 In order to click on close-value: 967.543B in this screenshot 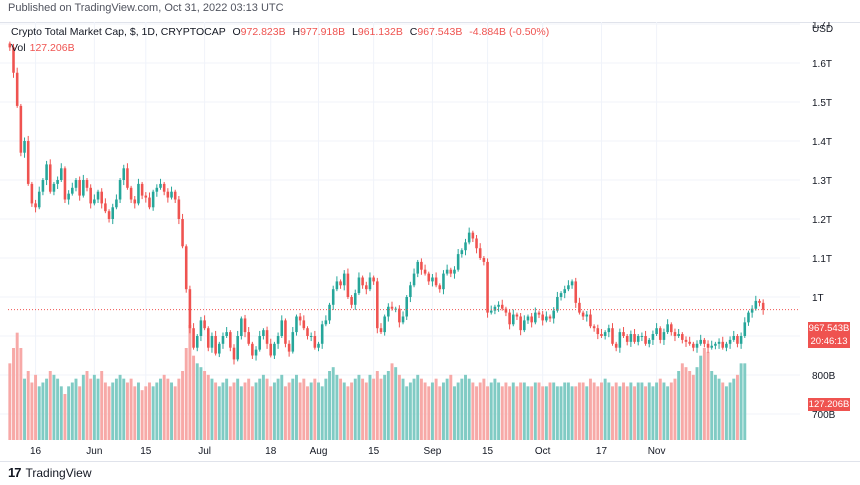, I will do `click(440, 32)`.